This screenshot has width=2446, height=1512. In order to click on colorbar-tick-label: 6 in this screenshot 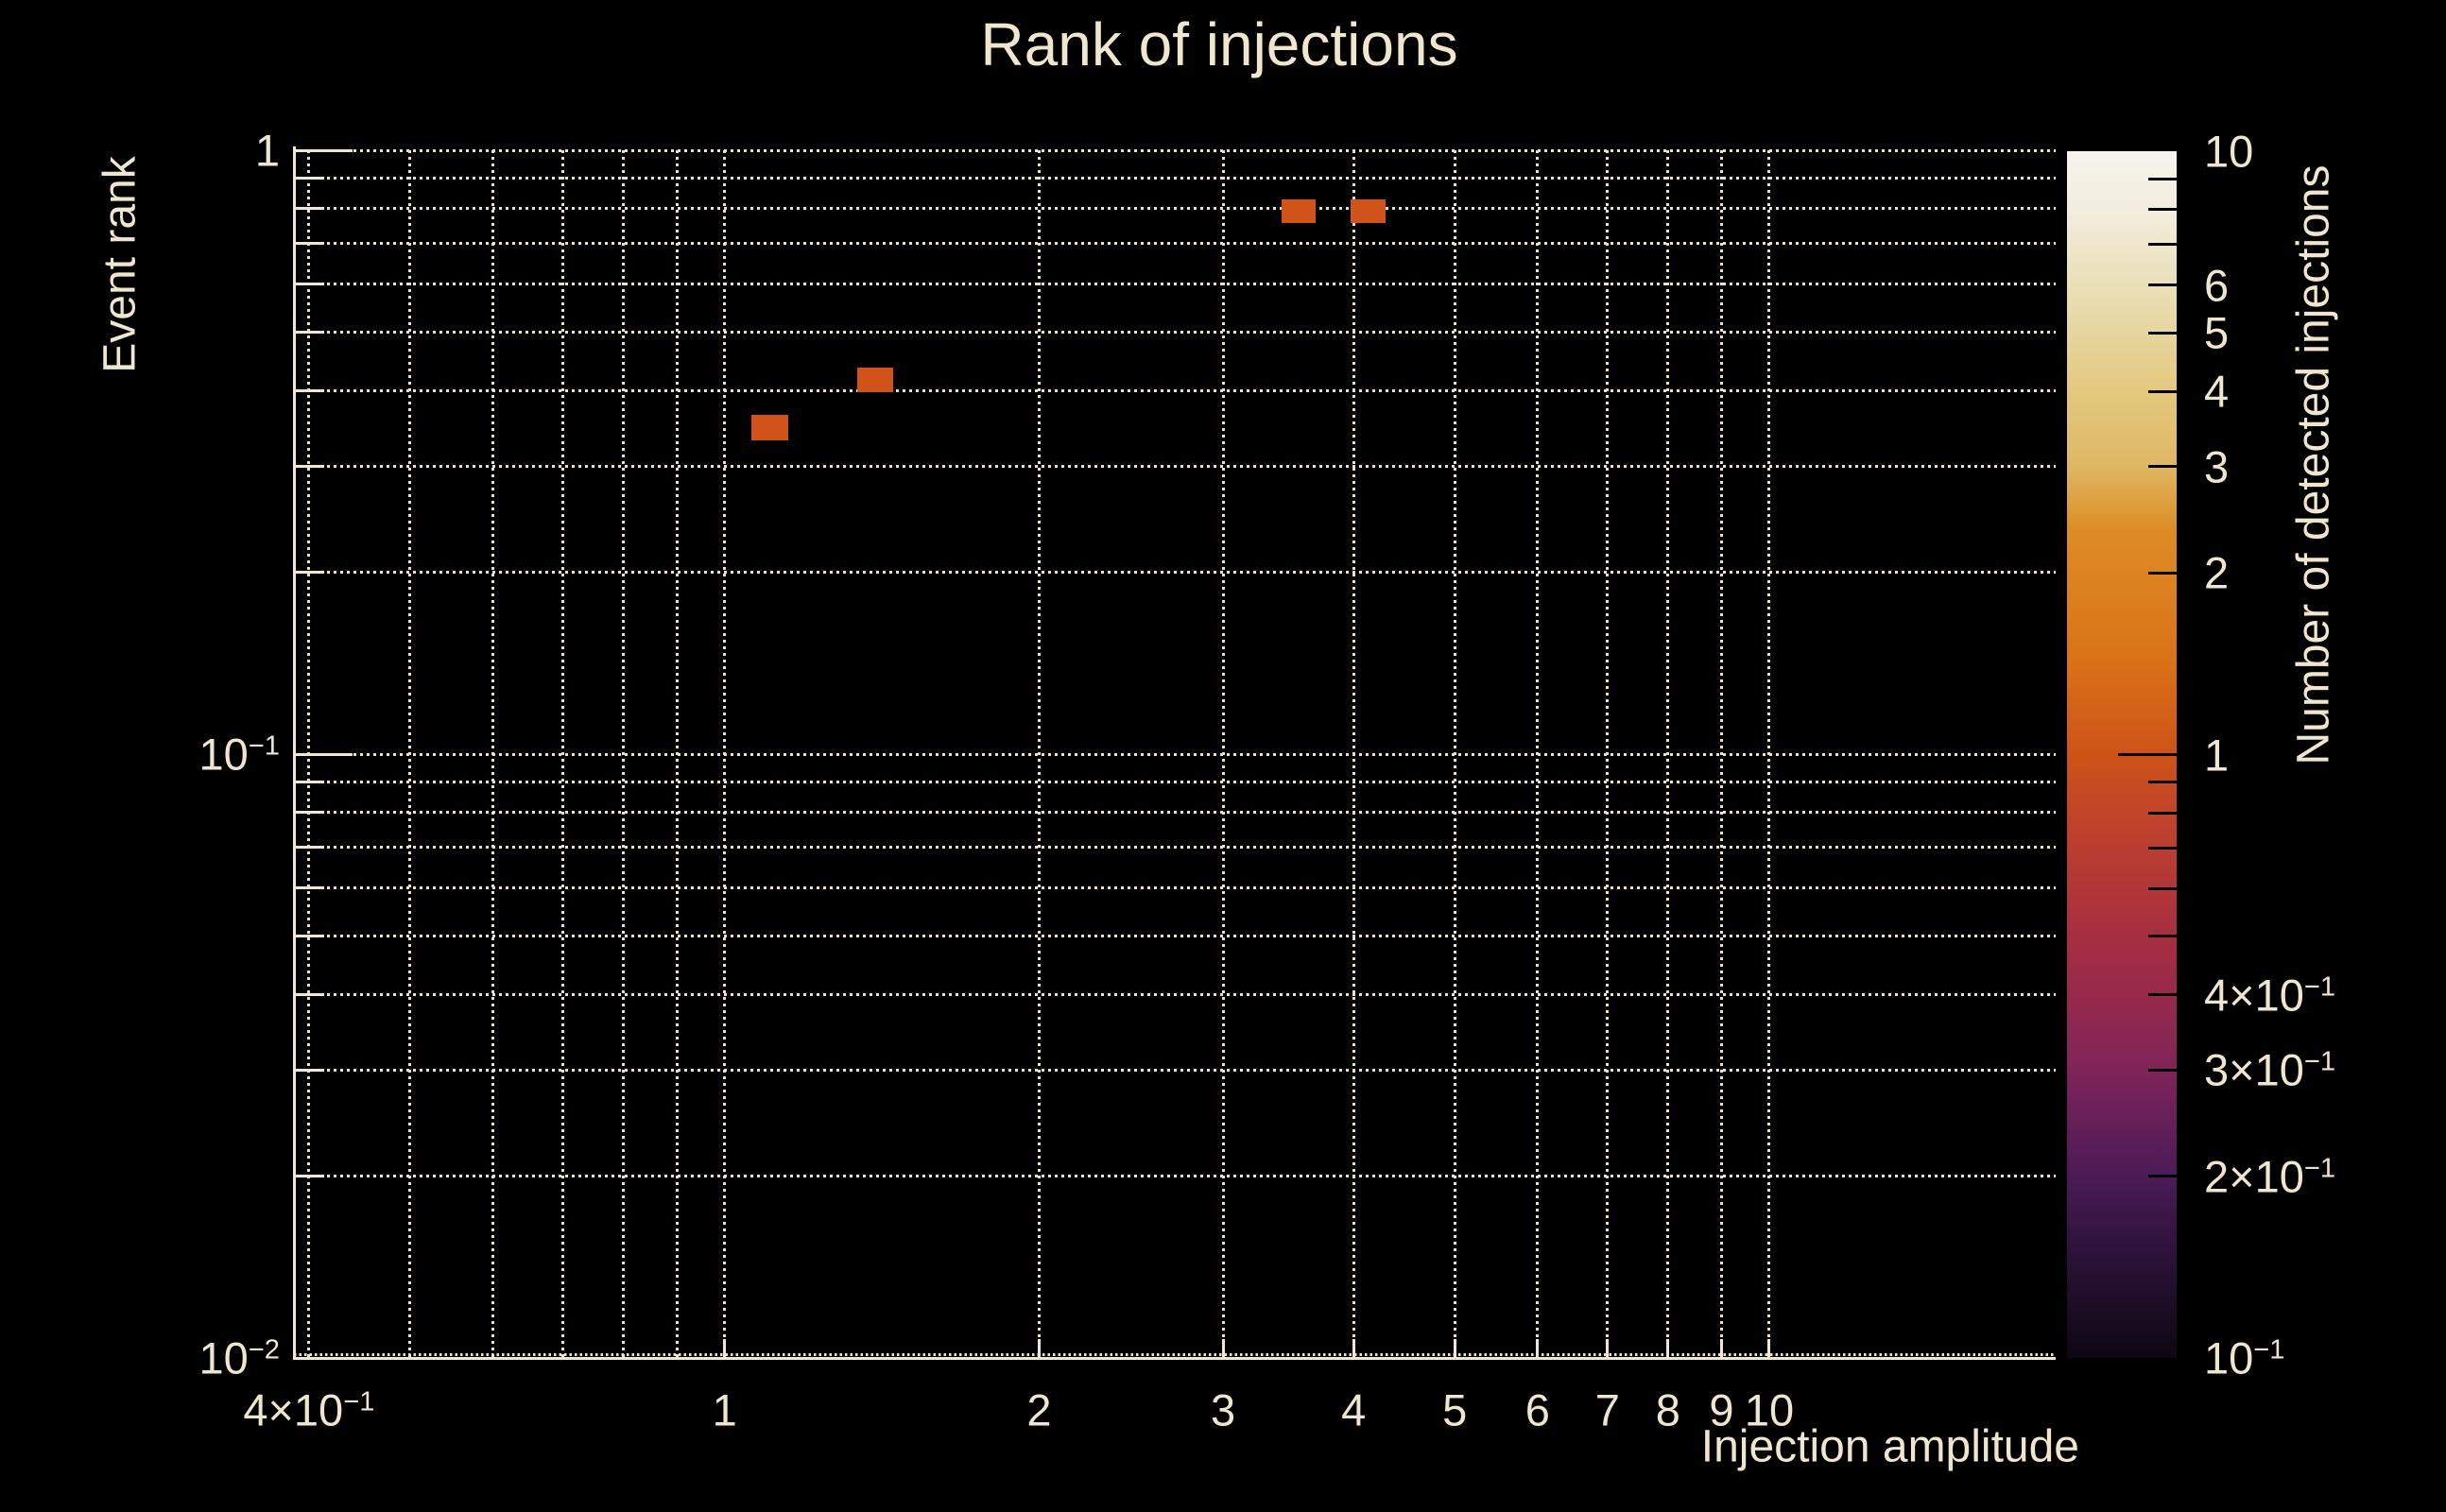, I will do `click(2217, 285)`.